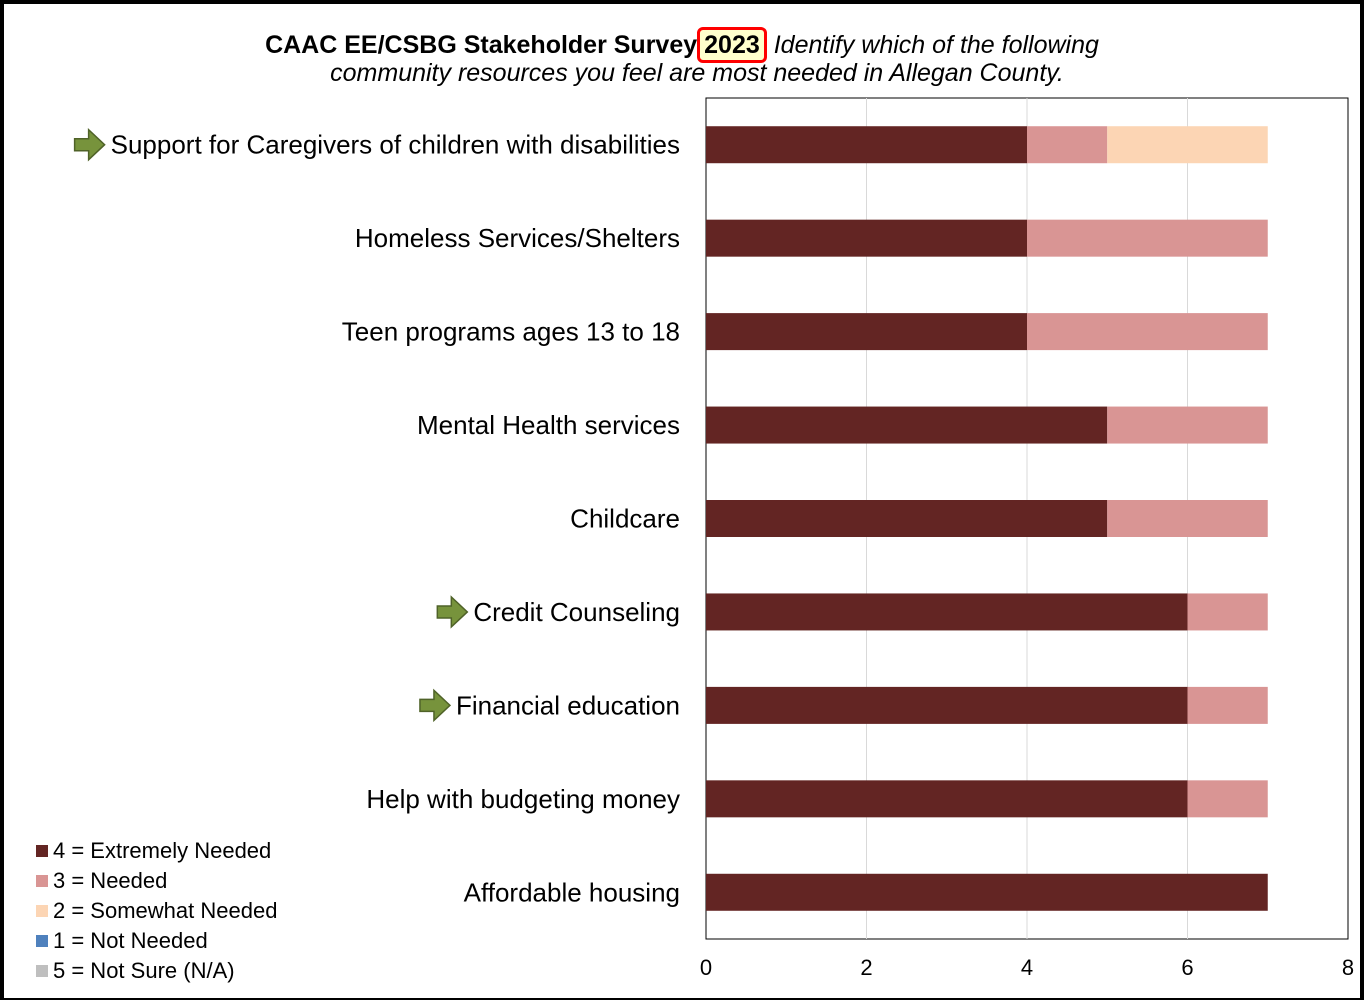 The image size is (1364, 1000). What do you see at coordinates (866, 967) in the screenshot?
I see `x-tick-label-2: 2` at bounding box center [866, 967].